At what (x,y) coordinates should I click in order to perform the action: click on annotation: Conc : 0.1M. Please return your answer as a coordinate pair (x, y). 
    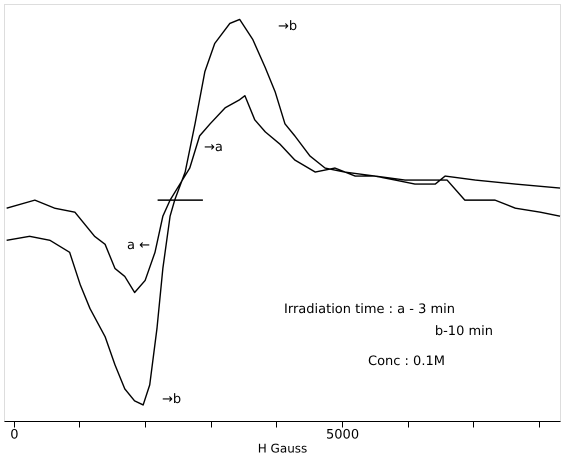
    Looking at the image, I should click on (406, 361).